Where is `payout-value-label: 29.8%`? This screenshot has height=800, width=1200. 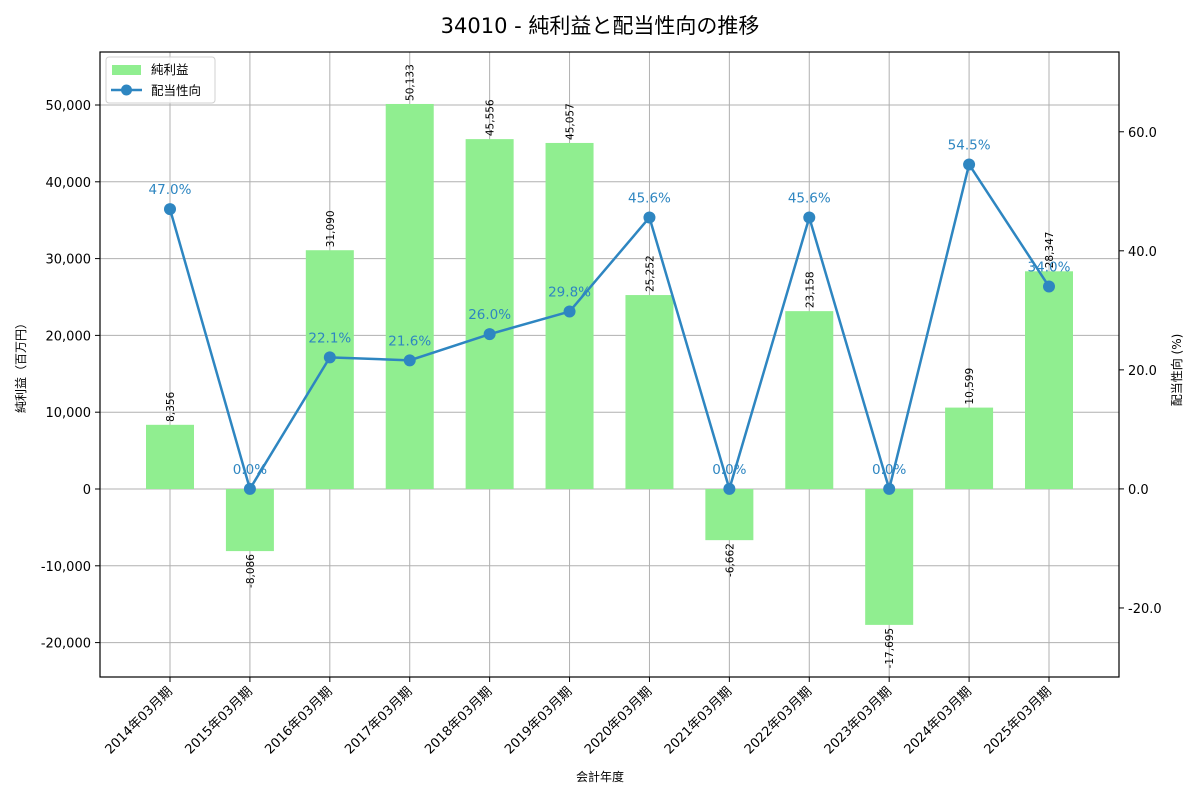 payout-value-label: 29.8% is located at coordinates (569, 293).